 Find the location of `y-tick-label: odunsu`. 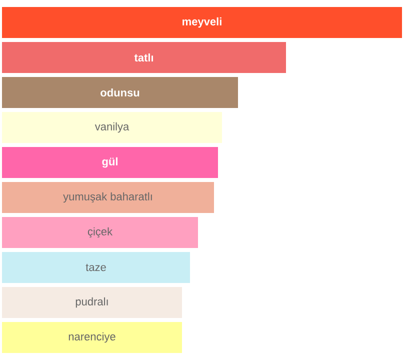

y-tick-label: odunsu is located at coordinates (120, 92).